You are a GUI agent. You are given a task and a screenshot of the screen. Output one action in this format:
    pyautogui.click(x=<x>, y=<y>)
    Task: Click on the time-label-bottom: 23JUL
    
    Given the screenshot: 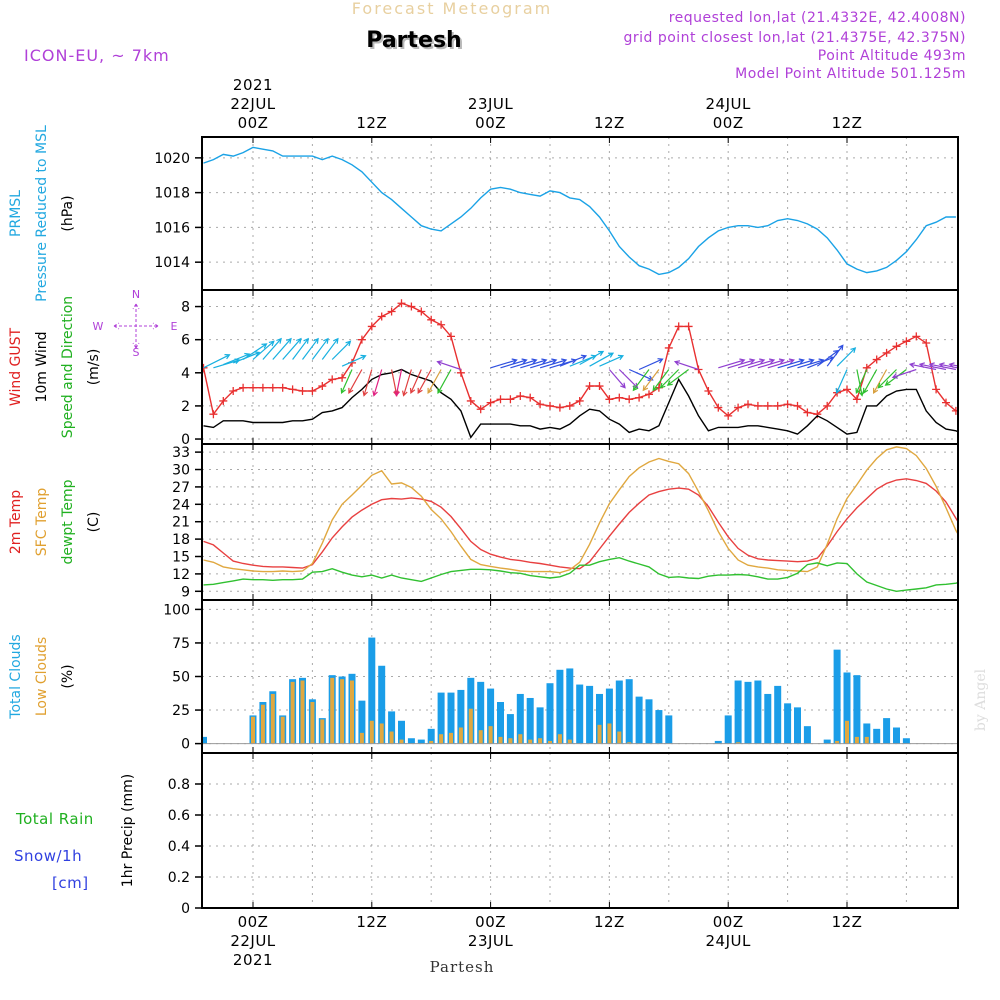 What is the action you would take?
    pyautogui.click(x=490, y=941)
    